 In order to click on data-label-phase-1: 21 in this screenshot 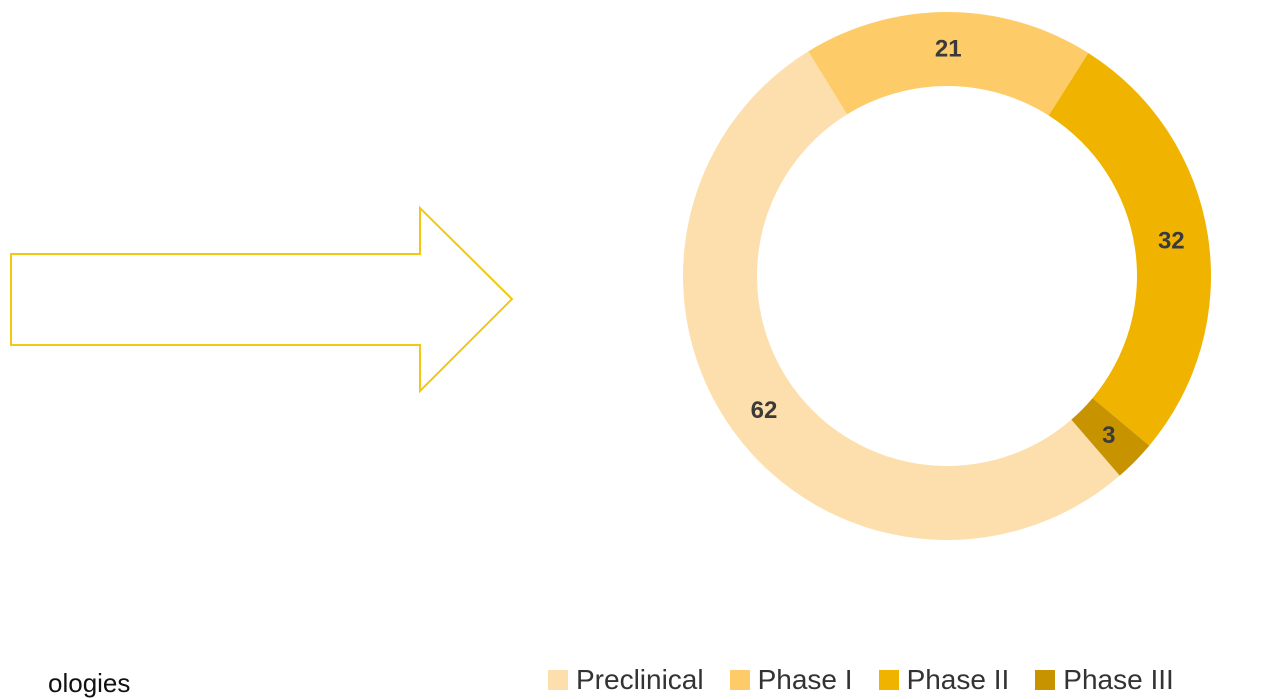, I will do `click(948, 49)`.